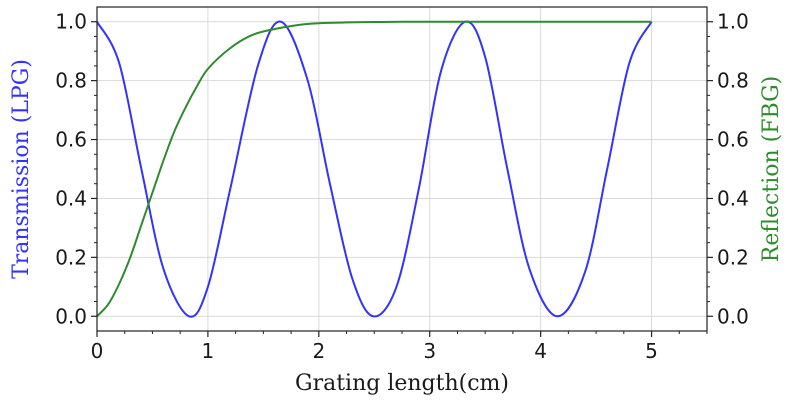  Describe the element at coordinates (733, 140) in the screenshot. I see `y-tick-label-right: 0.6` at that location.